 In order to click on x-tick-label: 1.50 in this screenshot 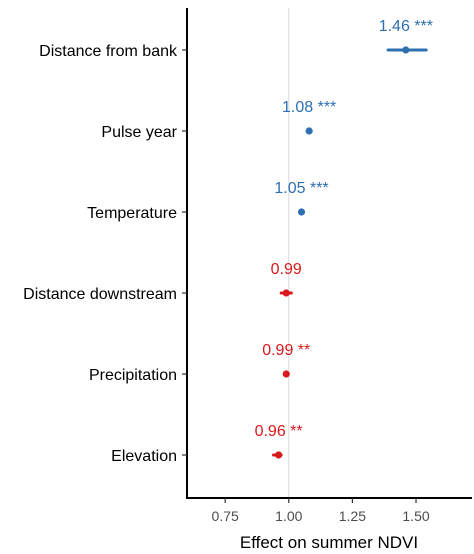, I will do `click(415, 516)`.